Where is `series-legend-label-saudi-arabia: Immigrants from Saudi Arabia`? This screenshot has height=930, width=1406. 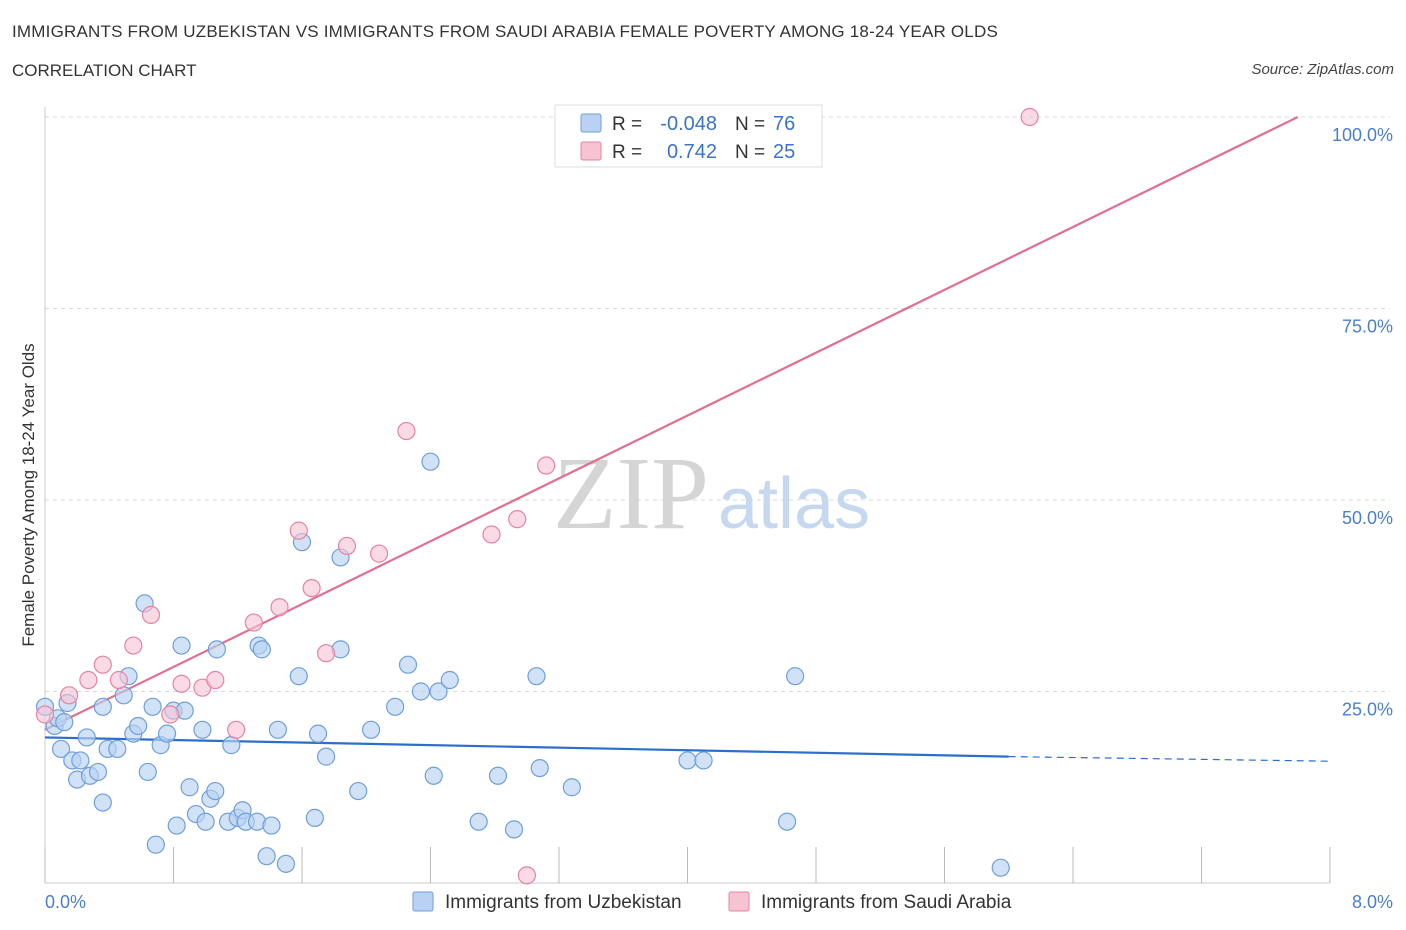
series-legend-label-saudi-arabia: Immigrants from Saudi Arabia is located at coordinates (886, 902).